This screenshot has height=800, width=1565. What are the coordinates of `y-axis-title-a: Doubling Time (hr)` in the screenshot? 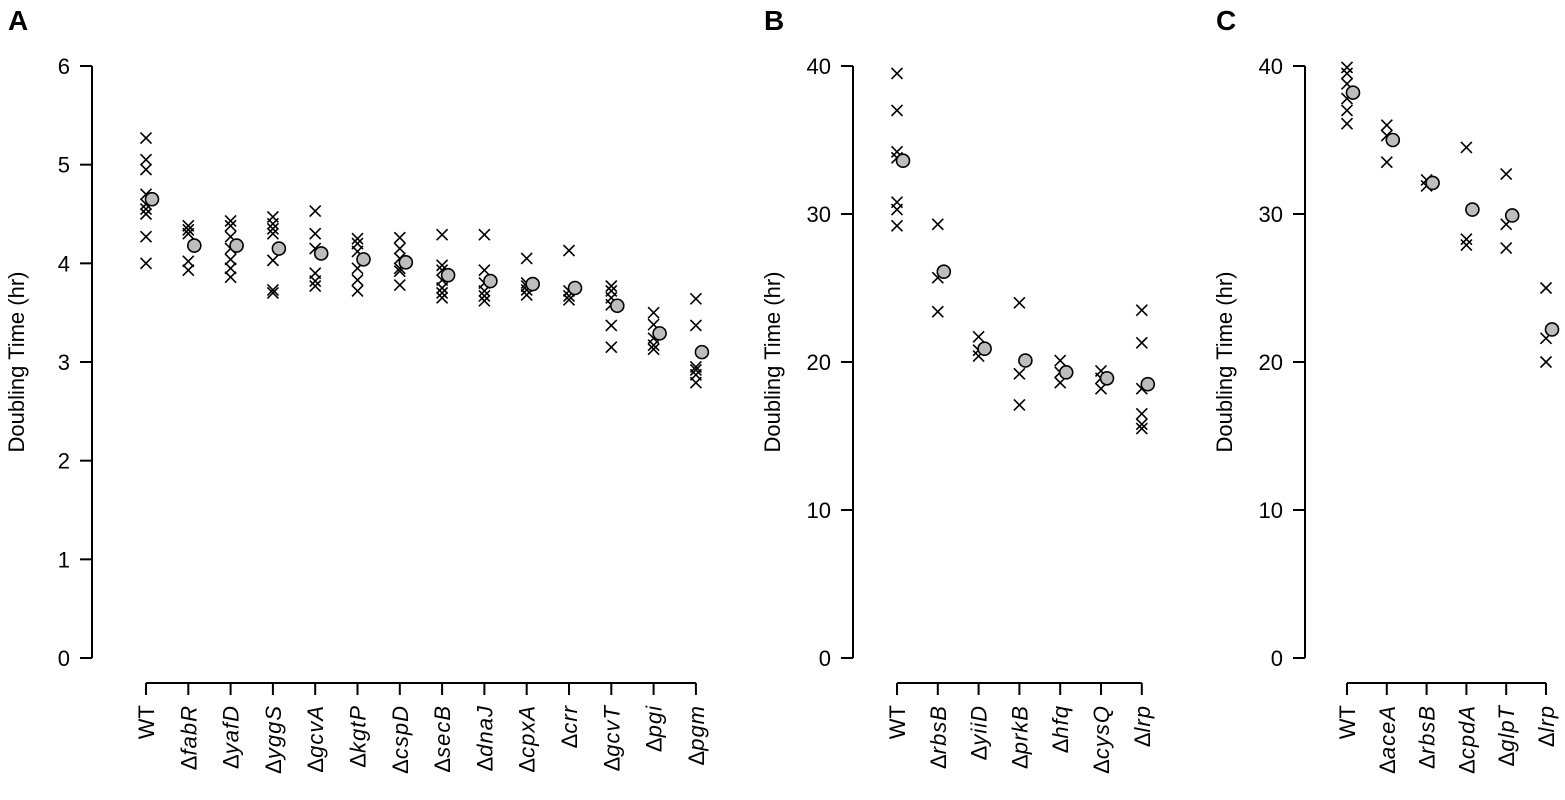 It's located at (16, 362).